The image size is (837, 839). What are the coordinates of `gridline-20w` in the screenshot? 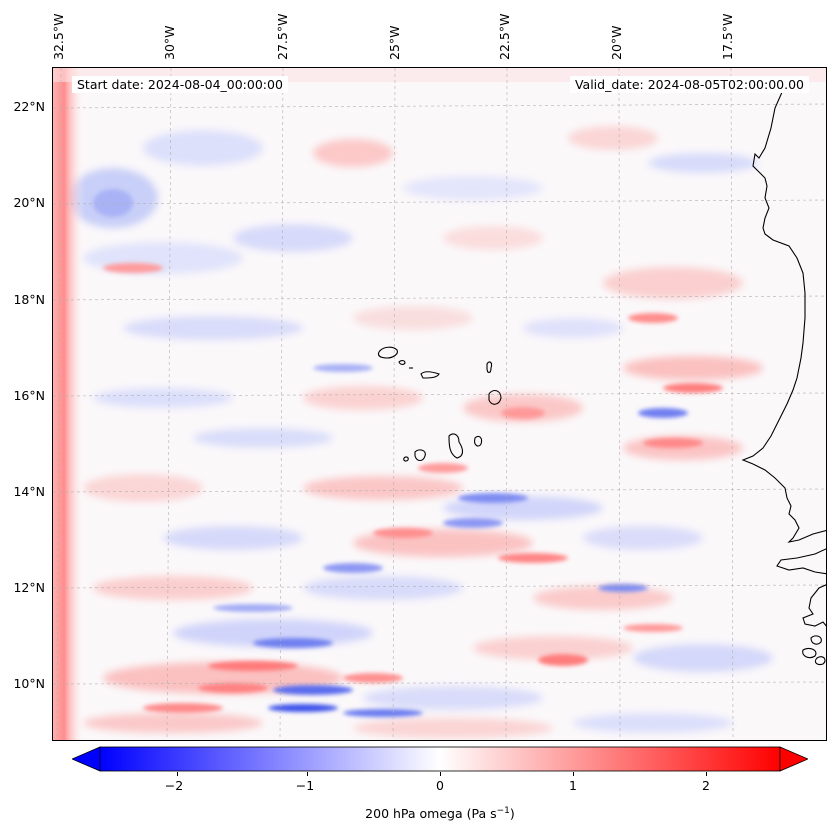 It's located at (619, 404).